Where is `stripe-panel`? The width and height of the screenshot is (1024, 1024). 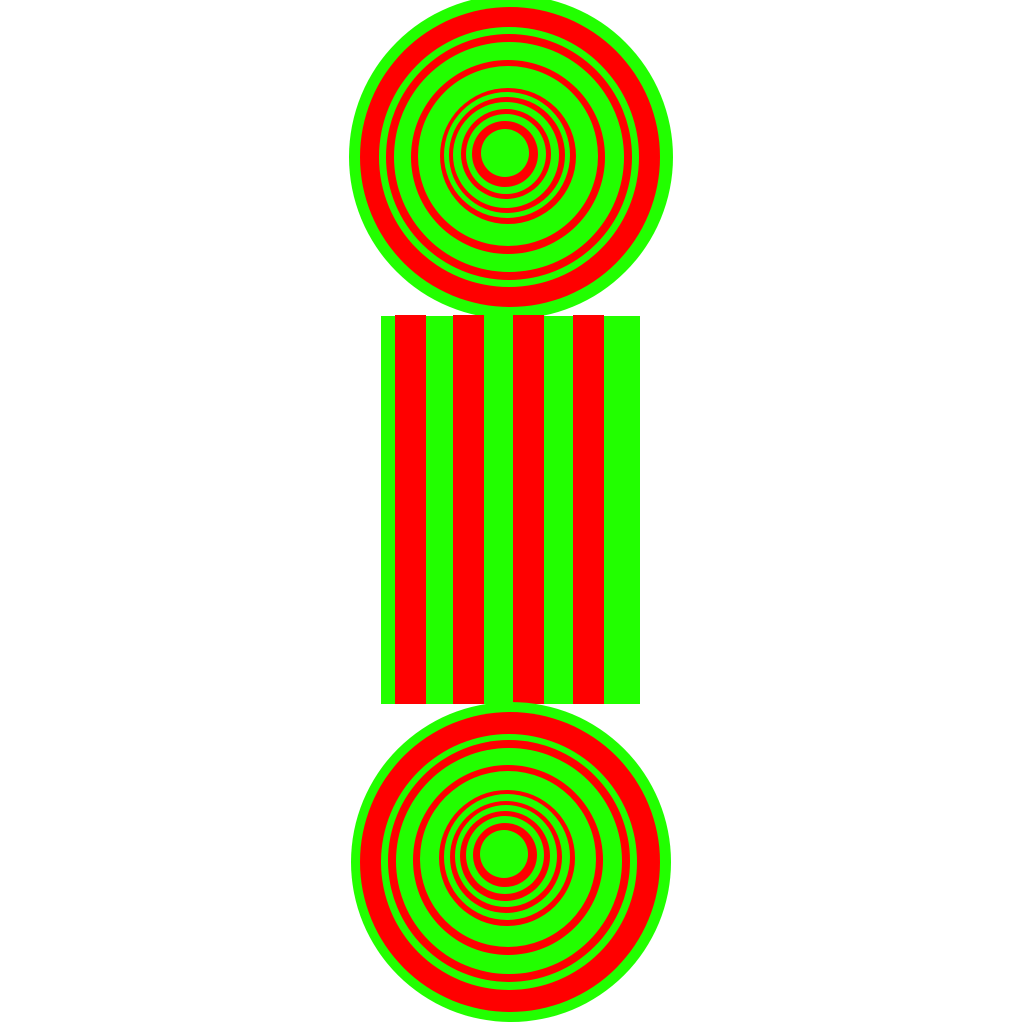 stripe-panel is located at coordinates (510, 509).